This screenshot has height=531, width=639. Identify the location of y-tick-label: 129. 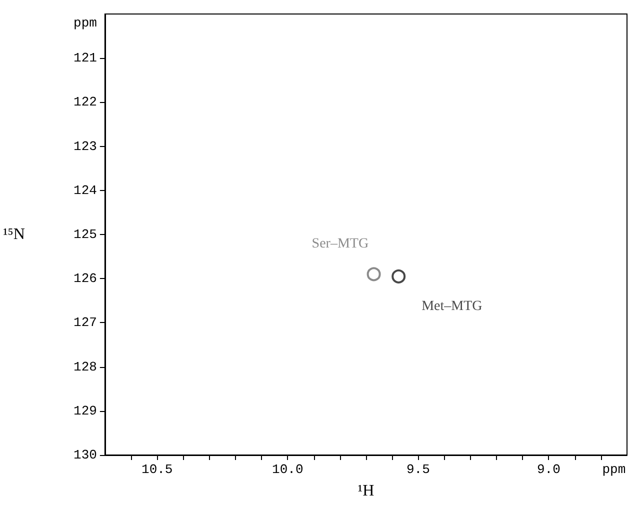
(85, 410).